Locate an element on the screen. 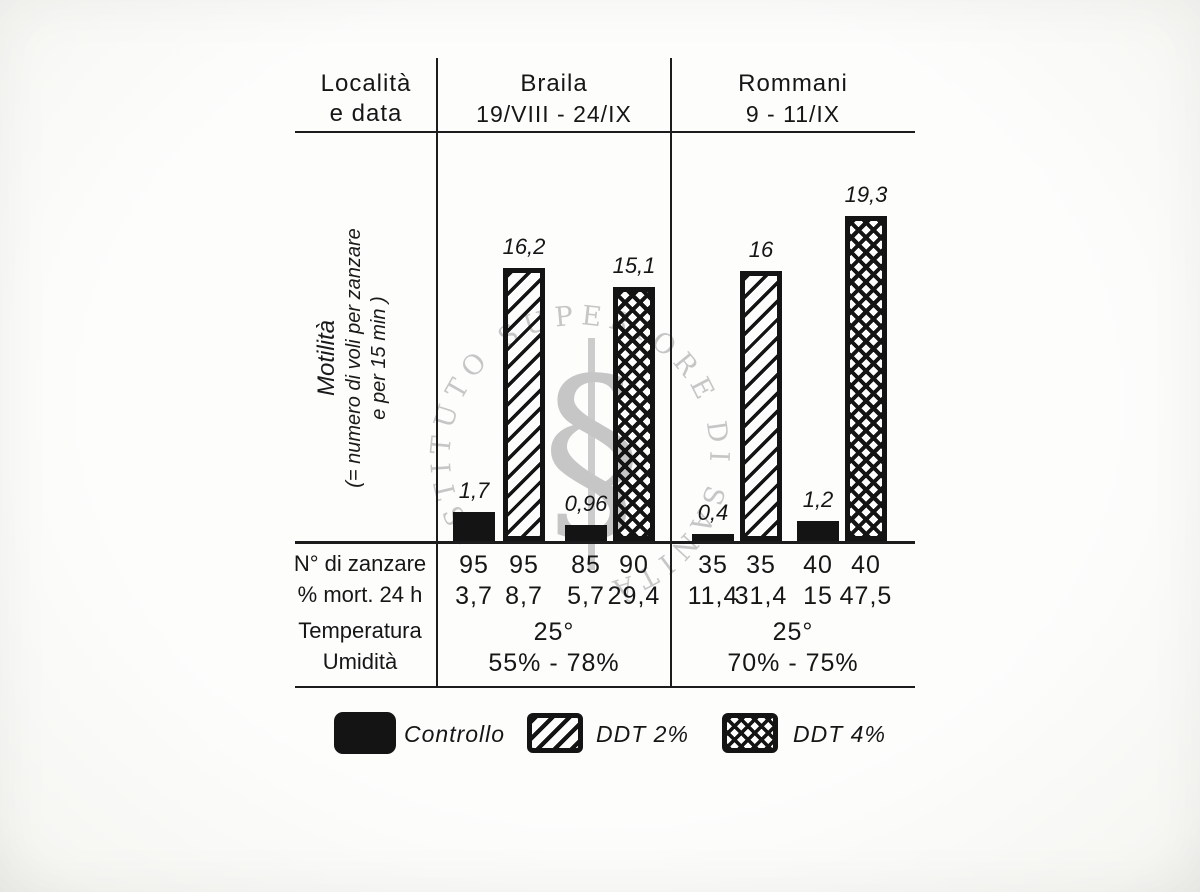 The width and height of the screenshot is (1200, 892). mort-24h-value: 31,4 is located at coordinates (761, 596).